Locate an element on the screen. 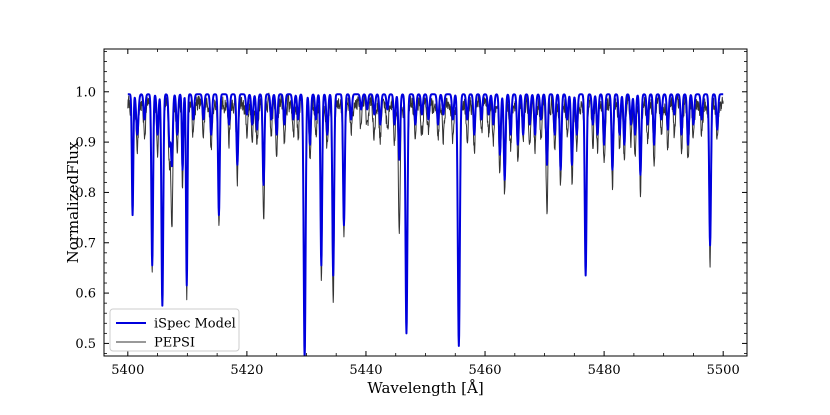 This screenshot has height=415, width=830. legend-label-ispec-model: iSpec Model is located at coordinates (195, 324).